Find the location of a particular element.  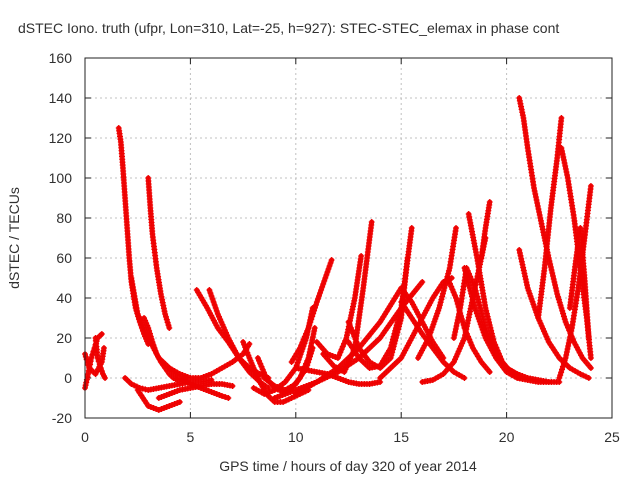

x-tick-label: 20 is located at coordinates (507, 437).